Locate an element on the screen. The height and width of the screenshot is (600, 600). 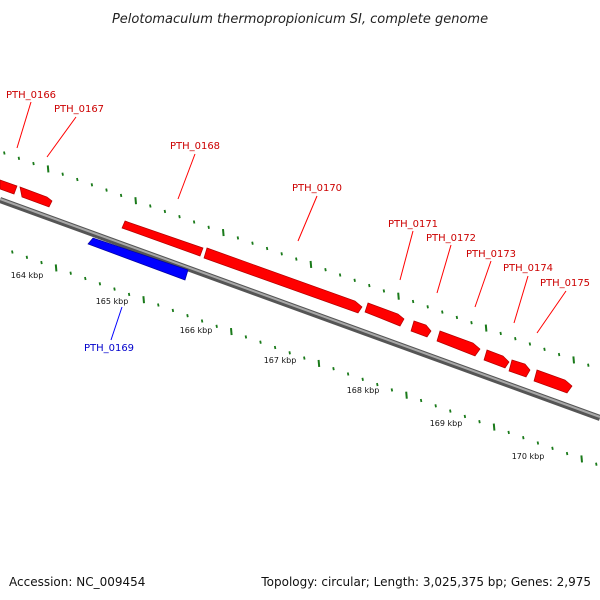
accession-text: Accession: NC_009454 is located at coordinates (77, 582).